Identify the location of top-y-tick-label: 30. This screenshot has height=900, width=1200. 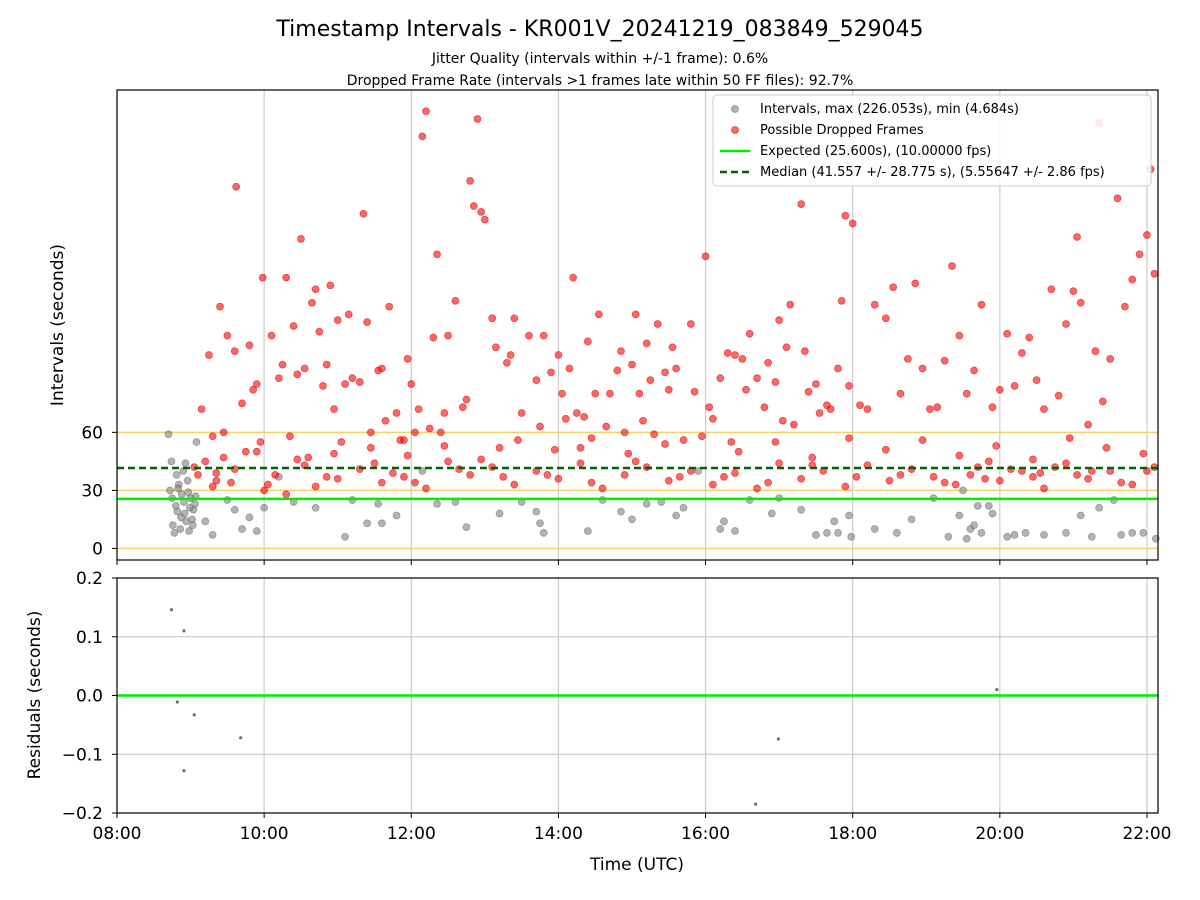
(92, 491).